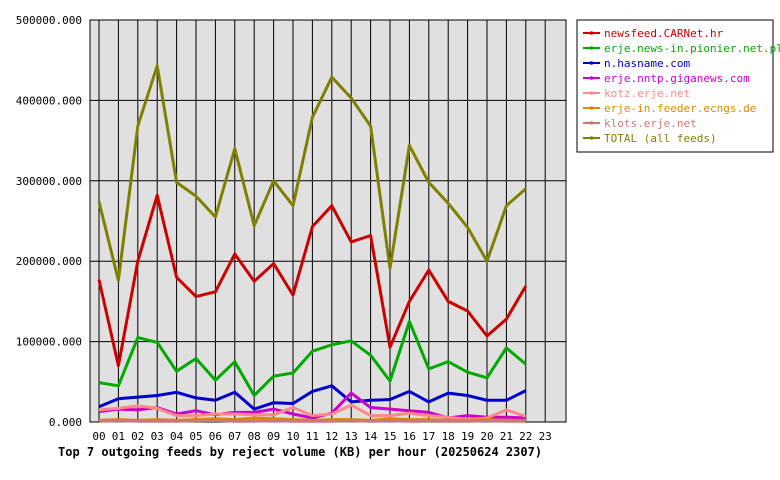 Image resolution: width=780 pixels, height=480 pixels. I want to click on x-tick-label: 22, so click(525, 436).